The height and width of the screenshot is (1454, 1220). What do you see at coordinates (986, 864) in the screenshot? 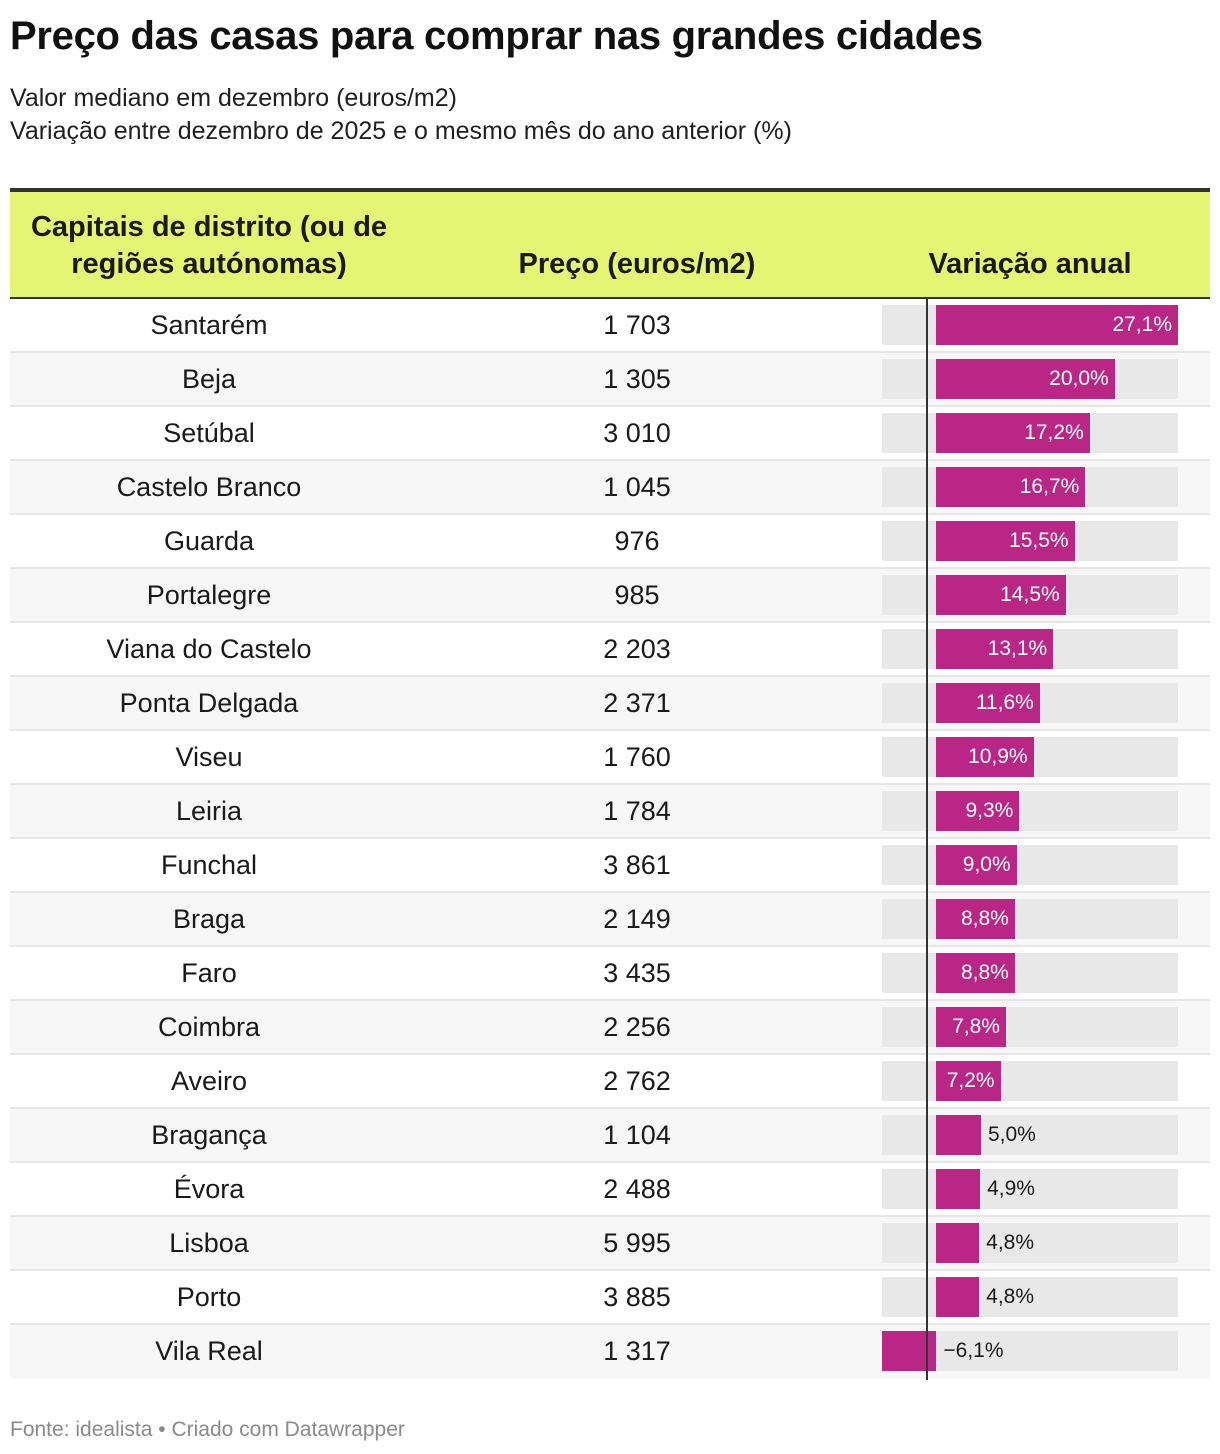
I see `variation-label: 9,0%` at bounding box center [986, 864].